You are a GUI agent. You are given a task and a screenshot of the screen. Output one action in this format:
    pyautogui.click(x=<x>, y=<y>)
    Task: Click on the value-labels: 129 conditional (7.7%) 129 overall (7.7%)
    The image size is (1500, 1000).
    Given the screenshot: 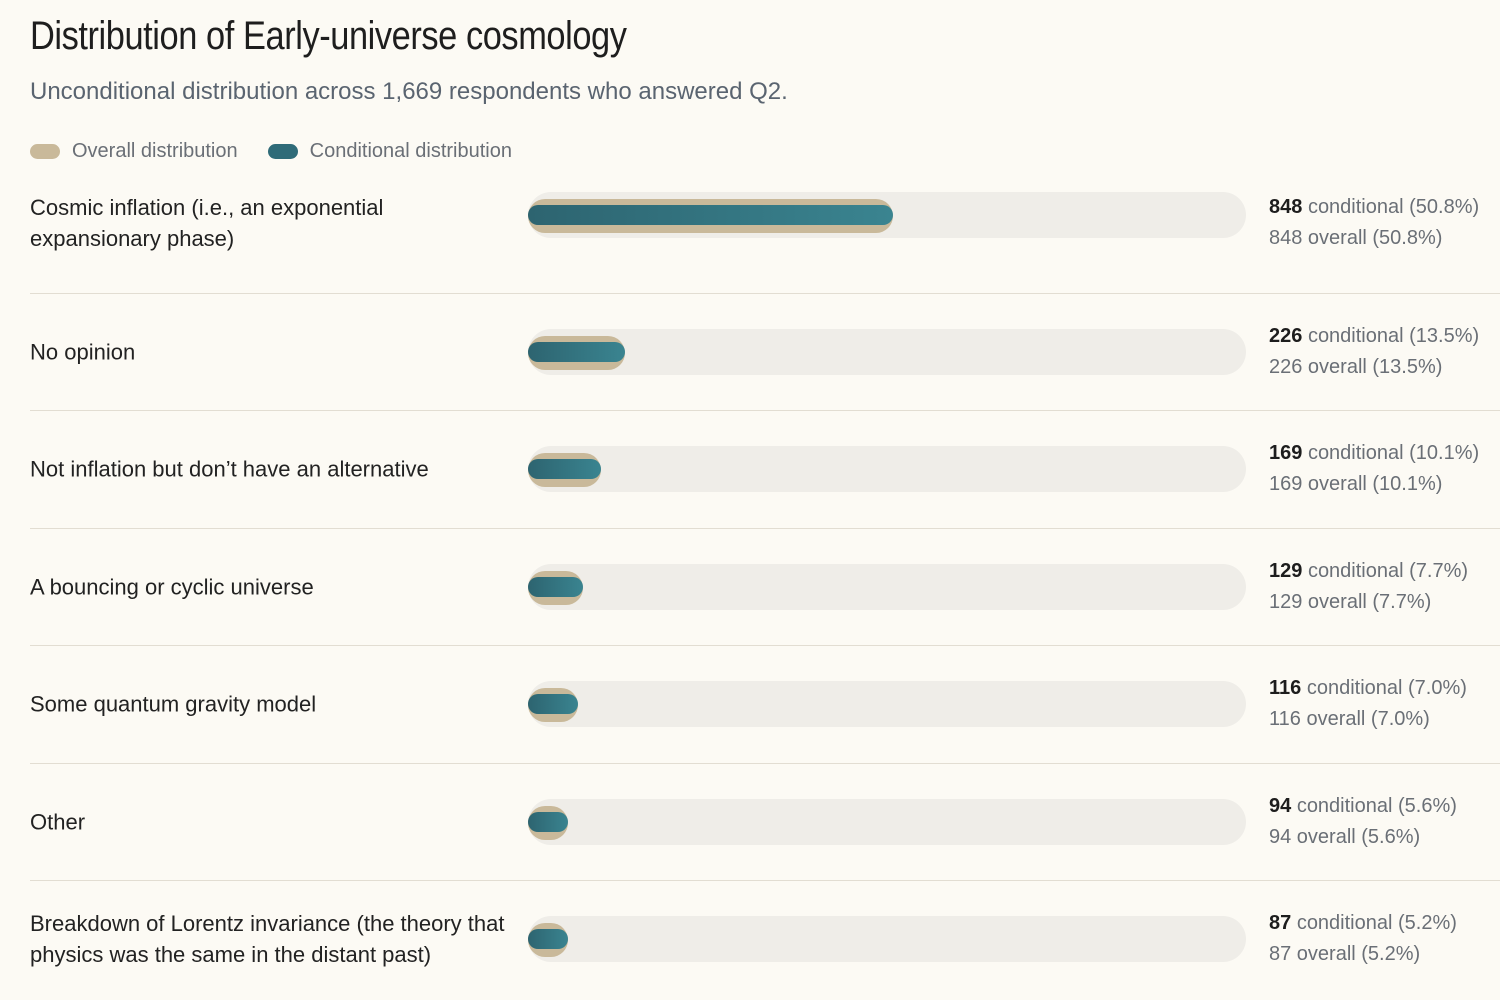 What is the action you would take?
    pyautogui.click(x=1368, y=587)
    